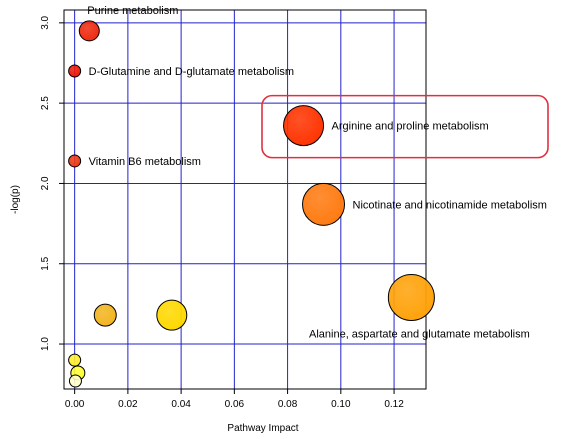 Image resolution: width=587 pixels, height=439 pixels. What do you see at coordinates (450, 205) in the screenshot?
I see `point-label-4: Nicotinate and nicotinamide metabolism` at bounding box center [450, 205].